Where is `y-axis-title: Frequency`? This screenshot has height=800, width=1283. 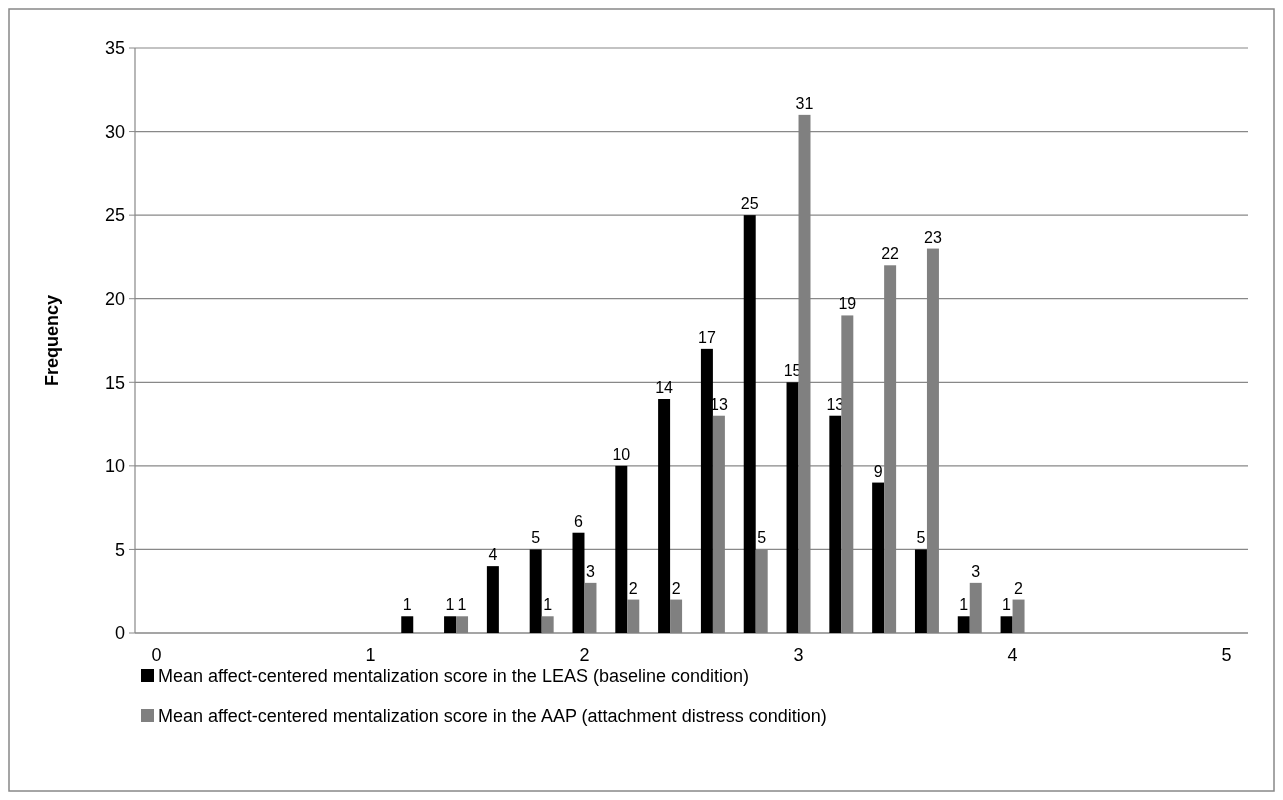
y-axis-title: Frequency is located at coordinates (52, 340).